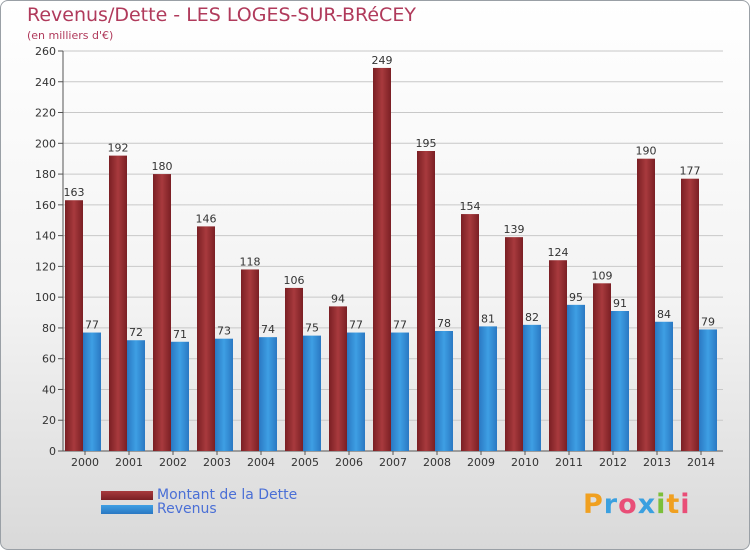  I want to click on y-tick-label: 200, so click(45, 143).